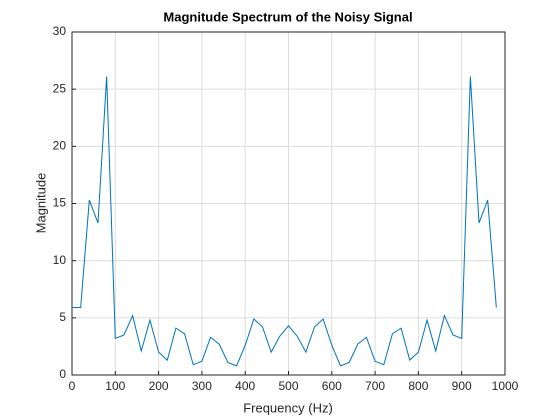 This screenshot has width=560, height=420. What do you see at coordinates (332, 386) in the screenshot?
I see `x-tick-label: 600` at bounding box center [332, 386].